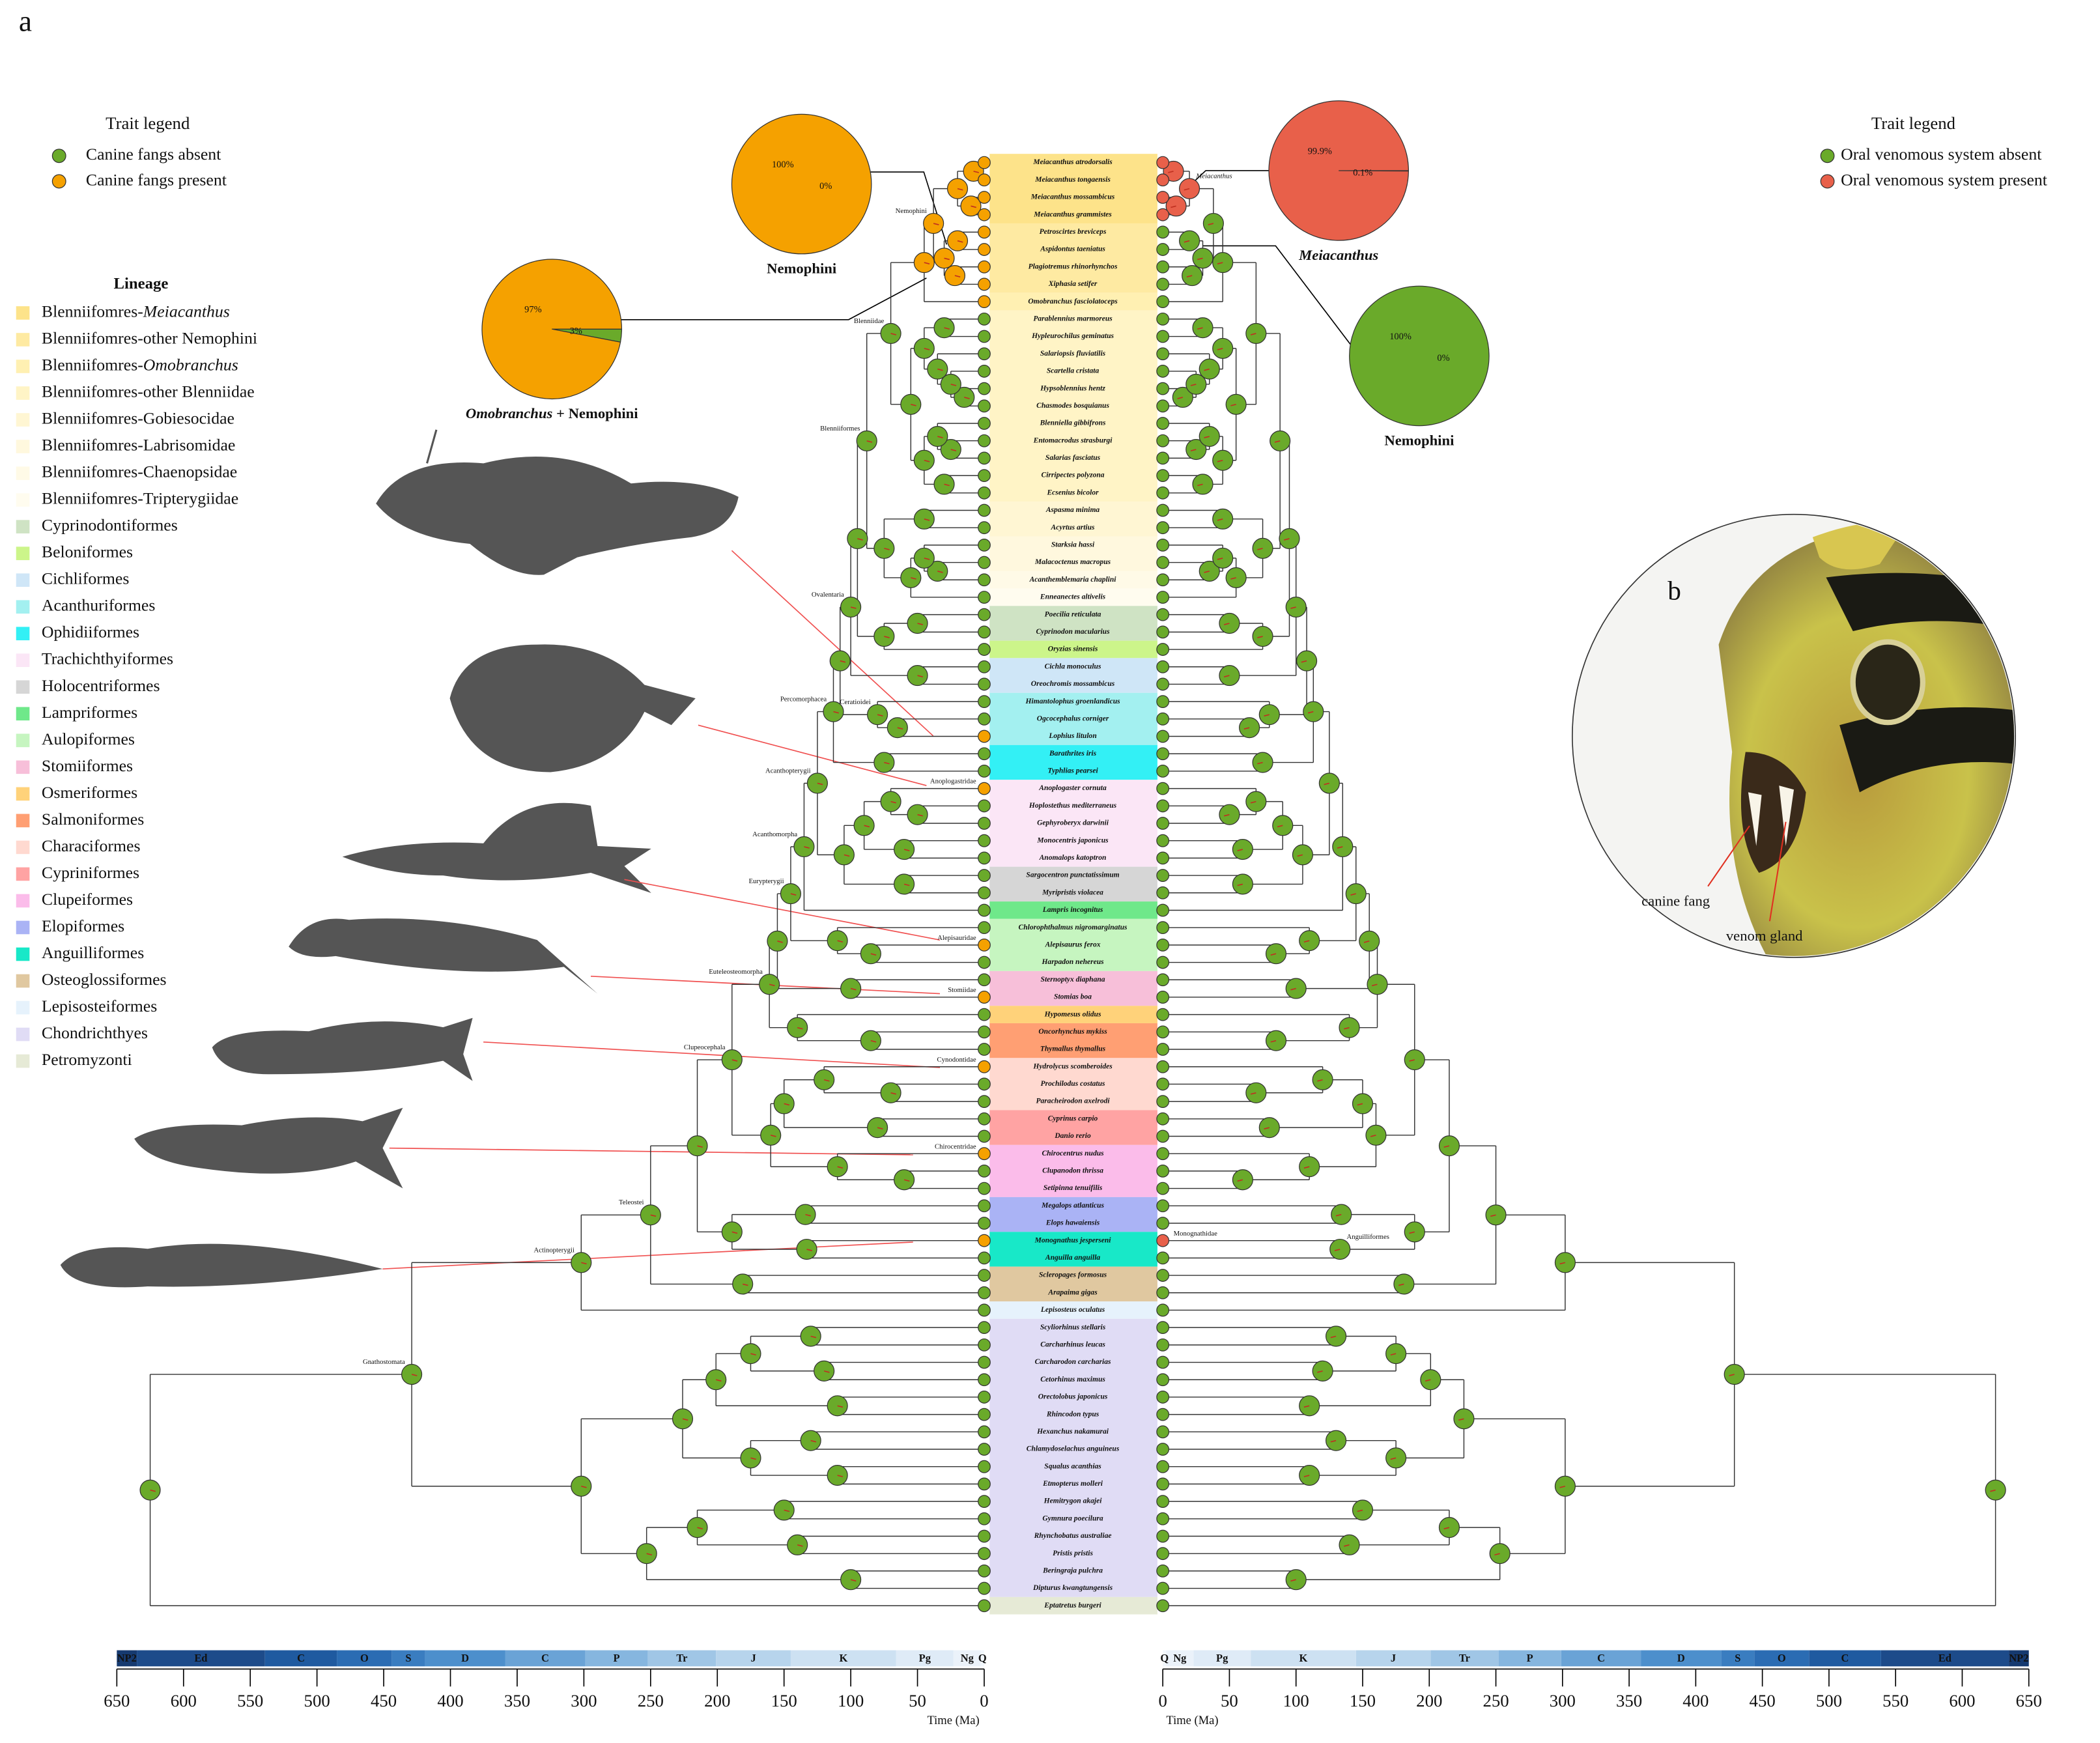  Describe the element at coordinates (651, 1701) in the screenshot. I see `tick-label: 250` at that location.